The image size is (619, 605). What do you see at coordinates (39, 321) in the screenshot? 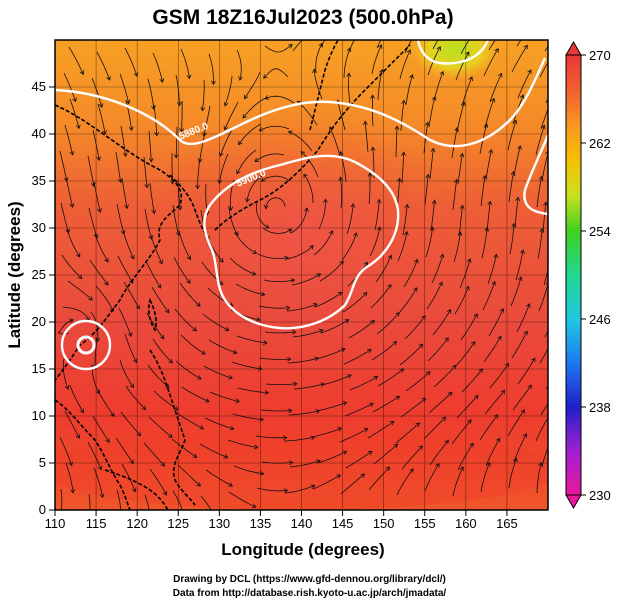
I see `y-tick-label: 20` at bounding box center [39, 321].